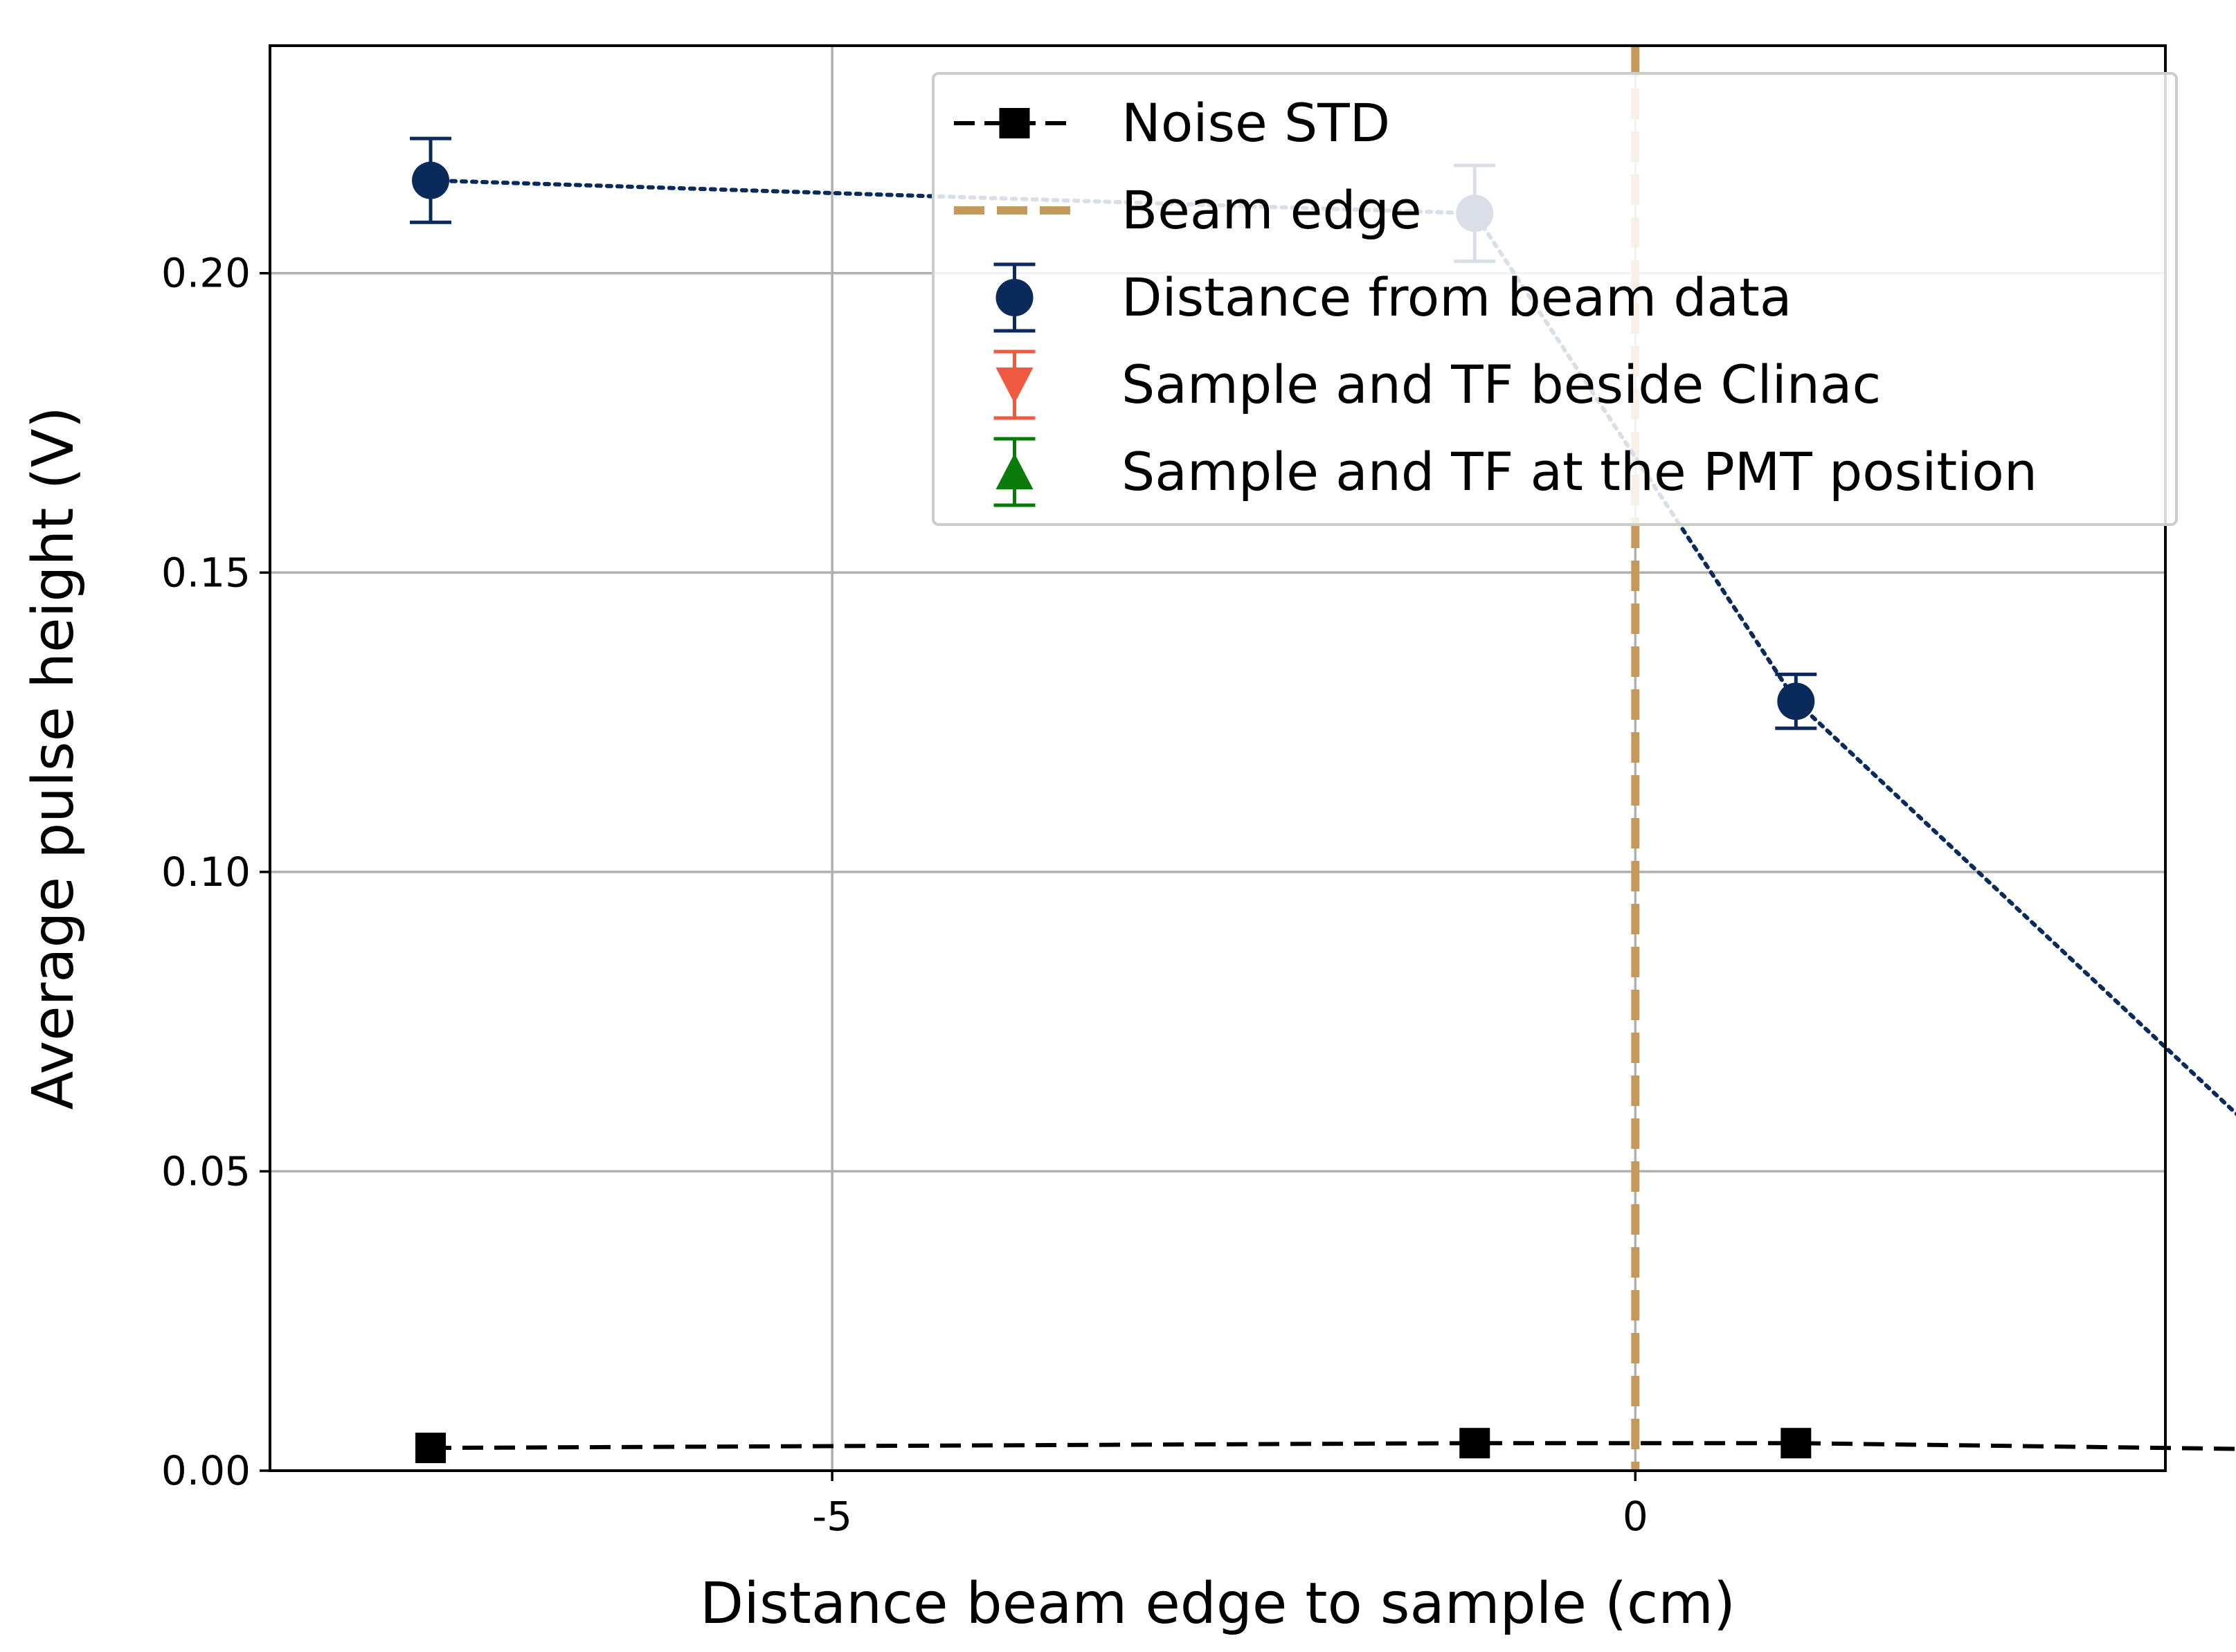 The width and height of the screenshot is (2236, 1652). What do you see at coordinates (1217, 1604) in the screenshot?
I see `x-axis-label: Distance beam edge to sample (cm)` at bounding box center [1217, 1604].